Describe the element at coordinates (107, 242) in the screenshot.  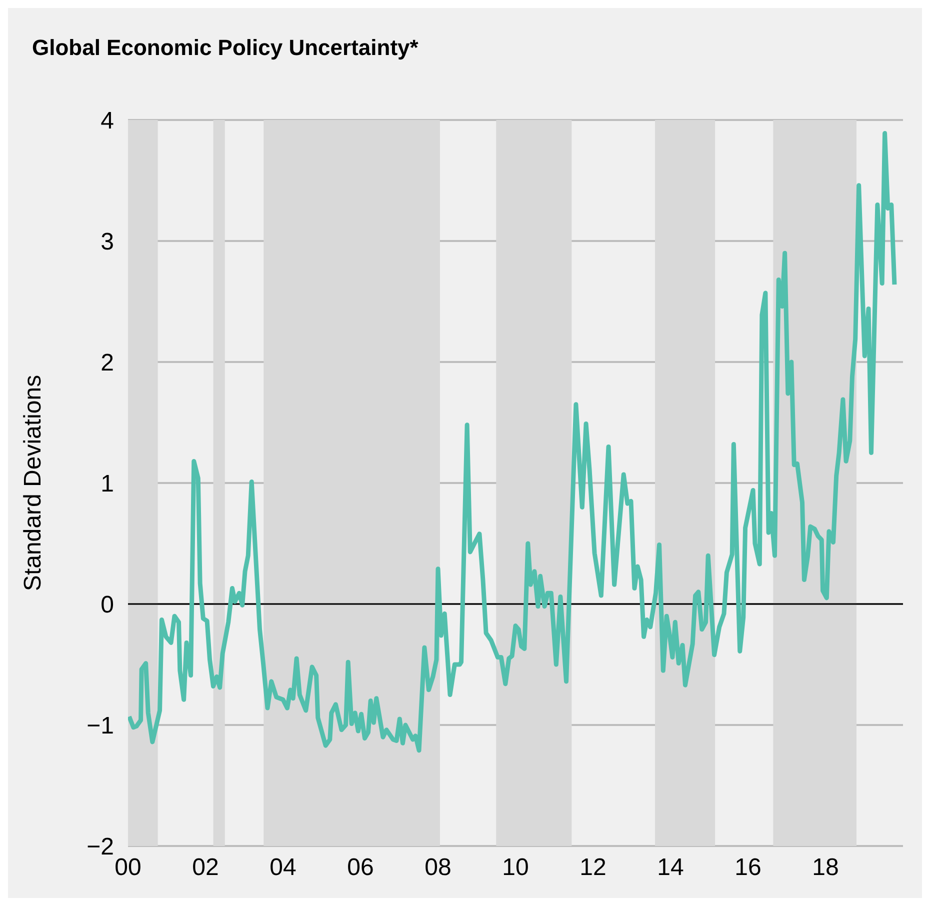
I see `y-tick-label: 3` at that location.